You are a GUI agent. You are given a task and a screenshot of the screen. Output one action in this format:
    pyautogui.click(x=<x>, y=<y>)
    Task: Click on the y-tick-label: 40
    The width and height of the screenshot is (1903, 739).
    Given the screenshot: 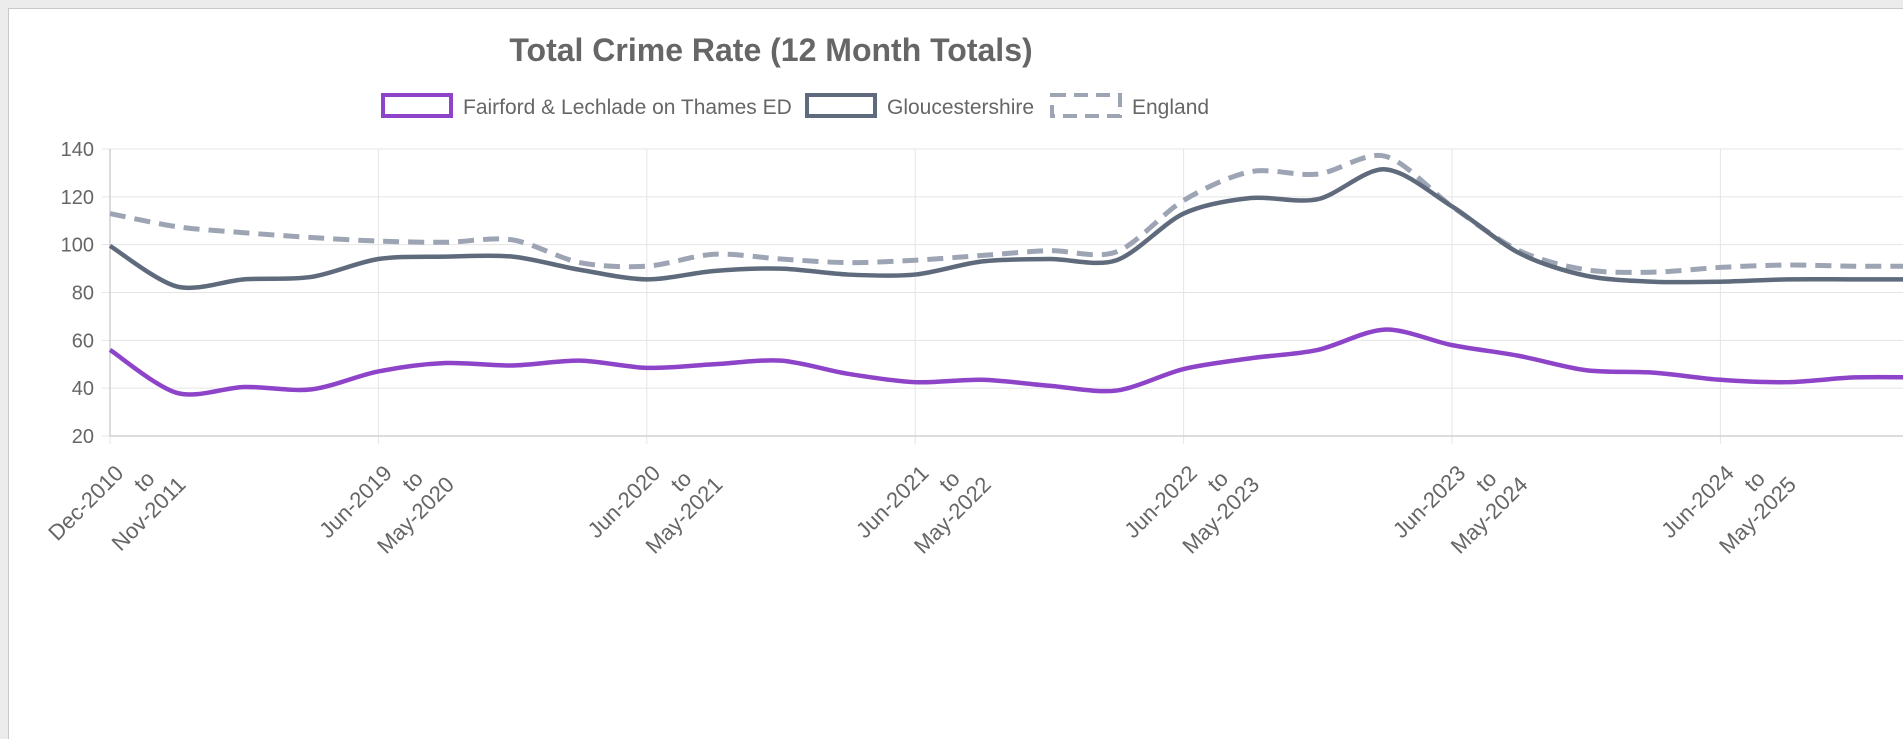 What is the action you would take?
    pyautogui.click(x=83, y=389)
    